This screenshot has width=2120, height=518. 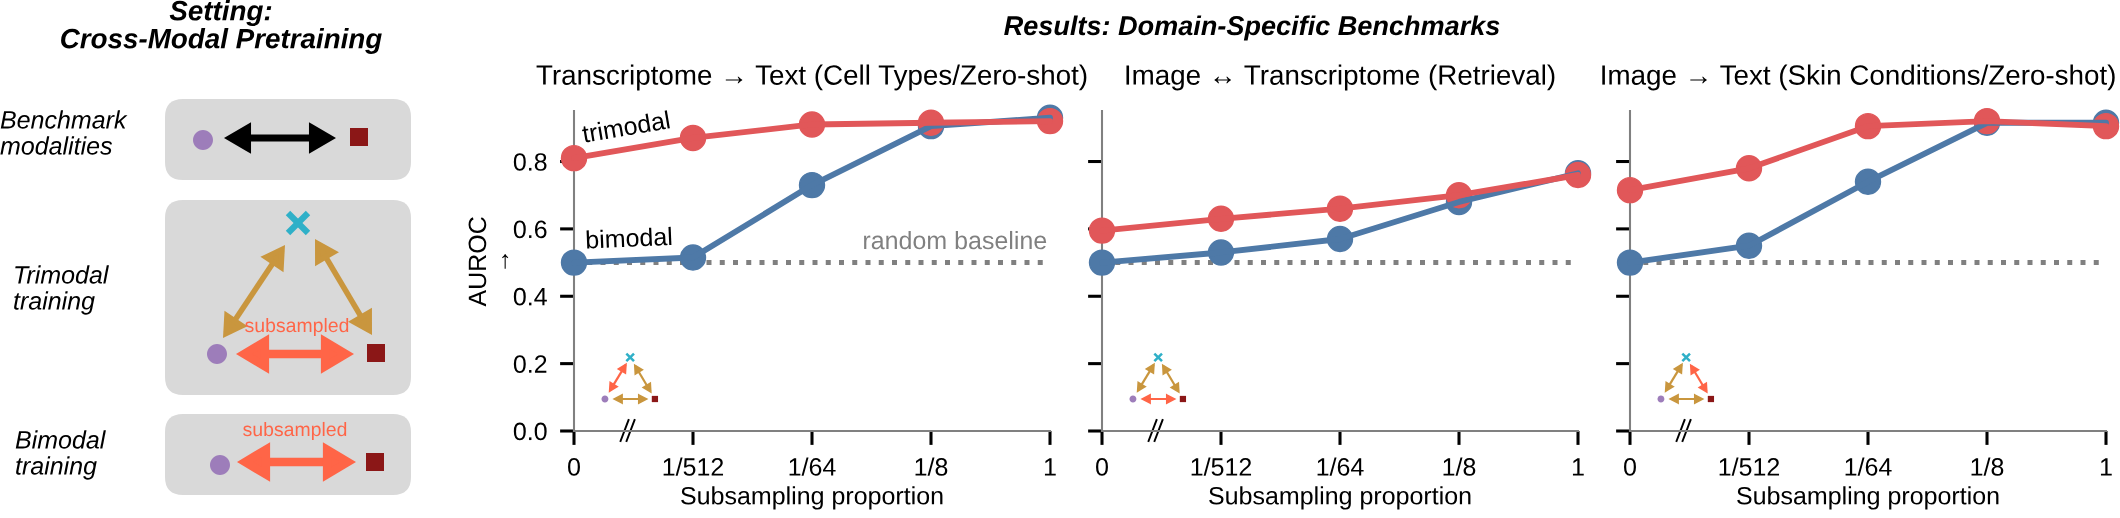 I want to click on chart-title: Image ↔ Transcriptome (Retrieval), so click(x=1340, y=77).